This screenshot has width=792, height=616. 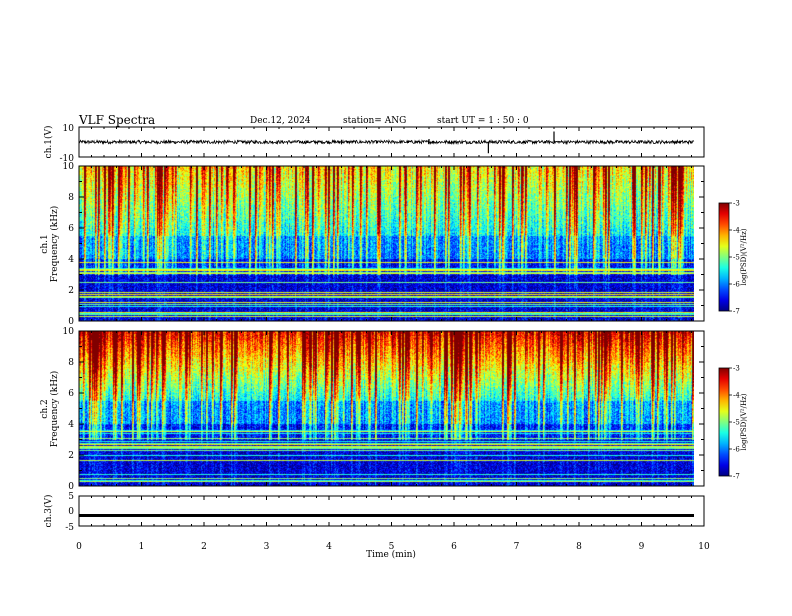 I want to click on ch3-ytick-top: 5, so click(x=71, y=497).